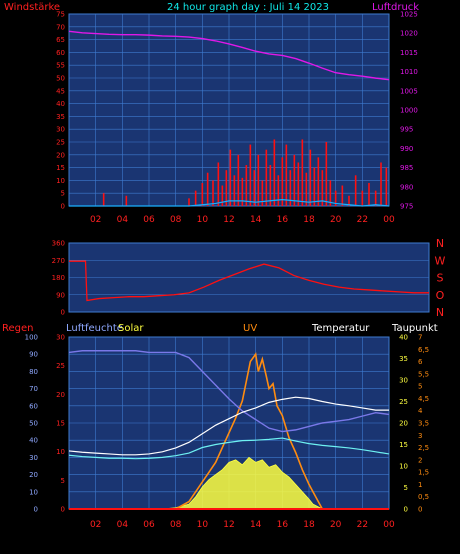 This screenshot has width=460, height=554. I want to click on x-tick-label: 22, so click(362, 220).